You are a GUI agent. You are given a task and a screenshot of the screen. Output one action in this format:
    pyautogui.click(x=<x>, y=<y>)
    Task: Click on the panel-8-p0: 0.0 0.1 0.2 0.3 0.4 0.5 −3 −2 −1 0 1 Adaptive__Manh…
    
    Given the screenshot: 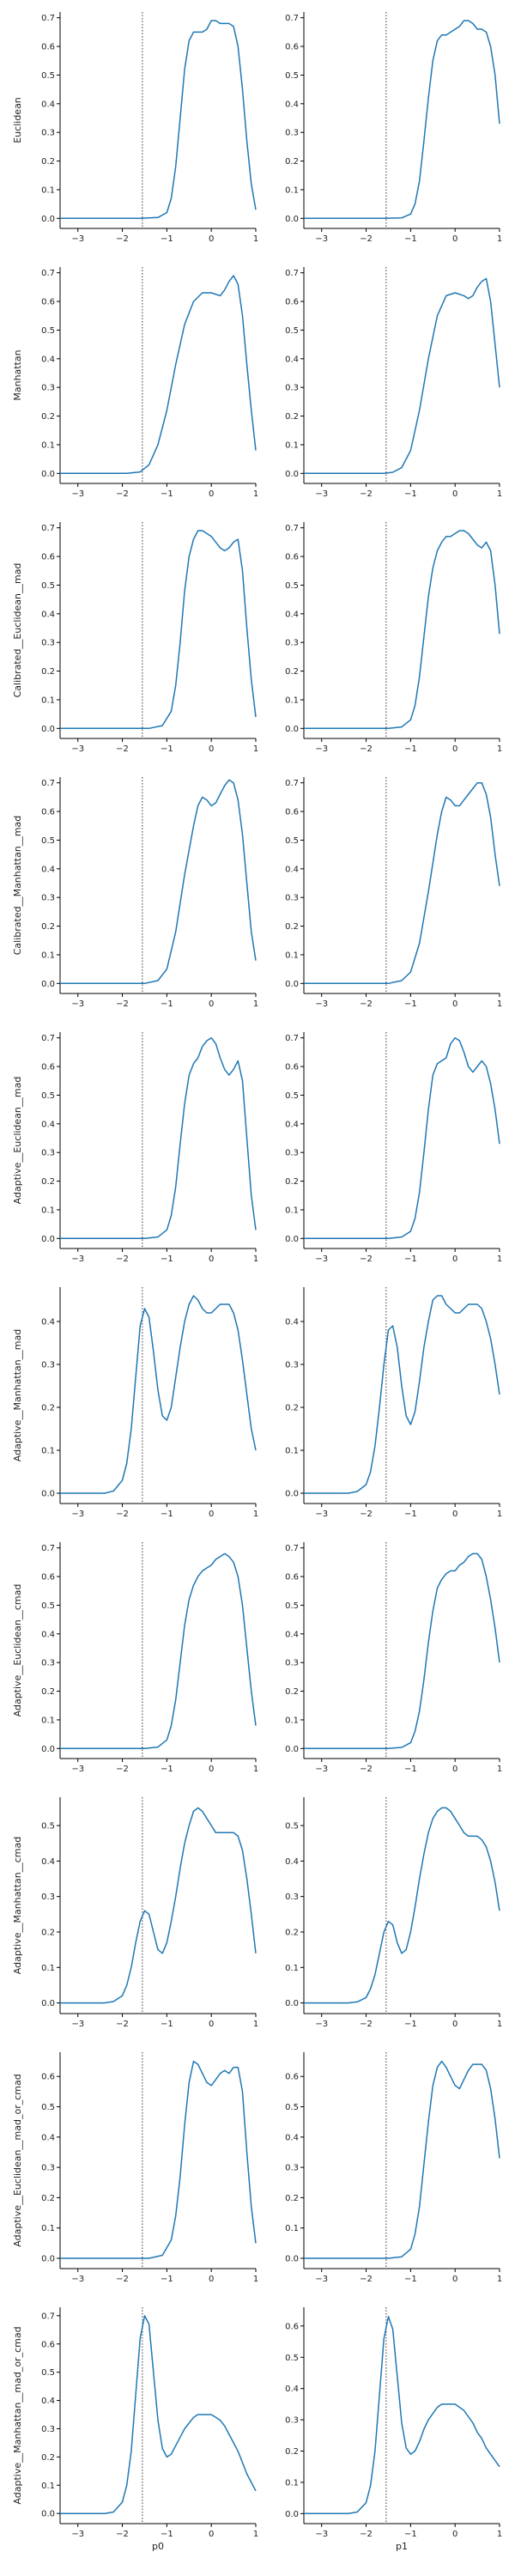 What is the action you would take?
    pyautogui.click(x=135, y=1913)
    